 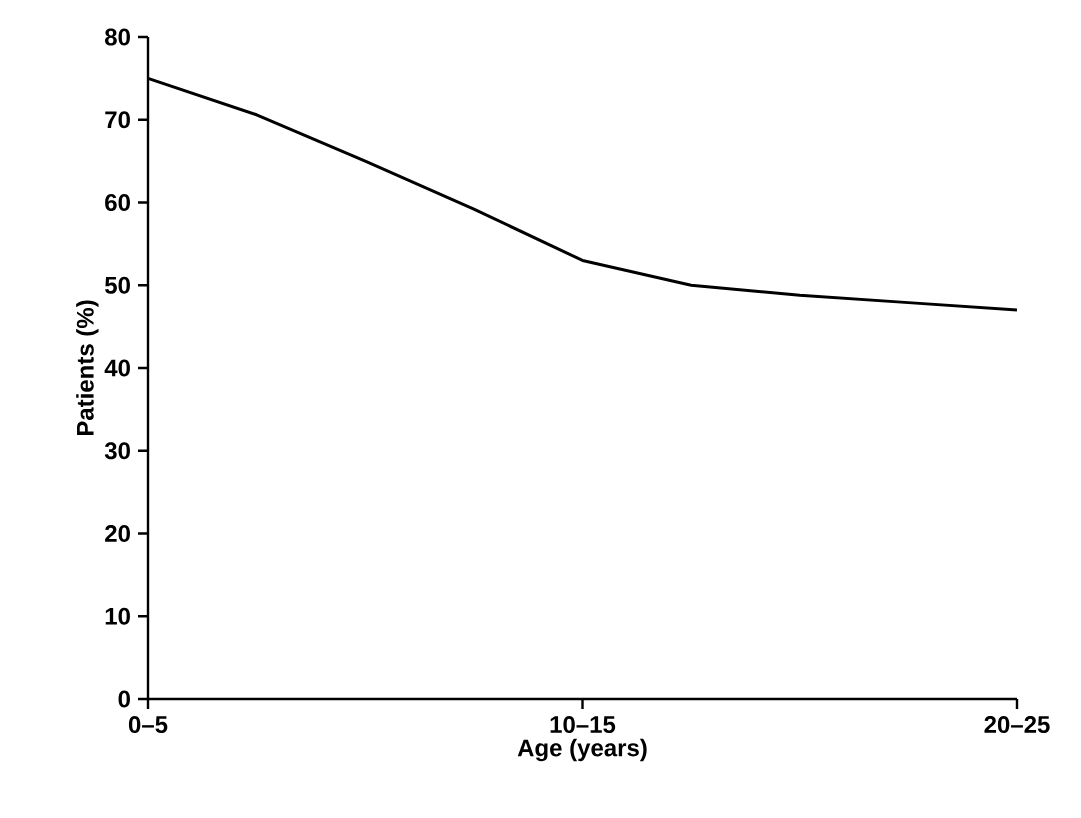 What do you see at coordinates (117, 616) in the screenshot?
I see `y-tick-label: 10` at bounding box center [117, 616].